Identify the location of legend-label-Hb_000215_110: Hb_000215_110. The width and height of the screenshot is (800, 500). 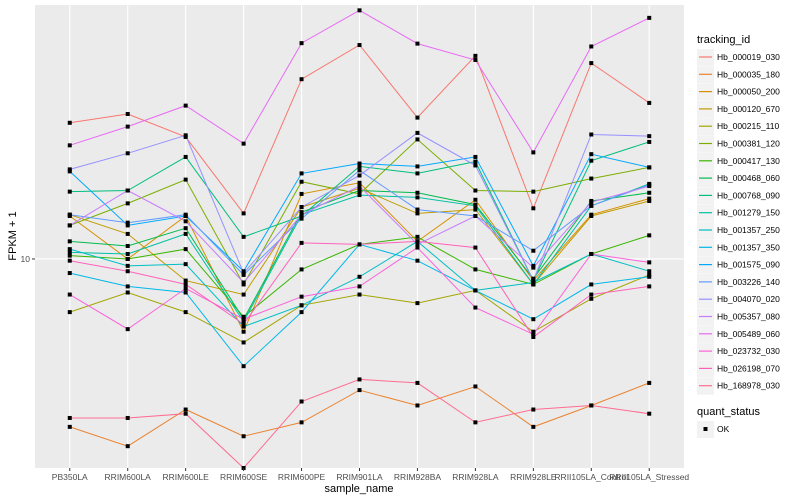
(748, 126).